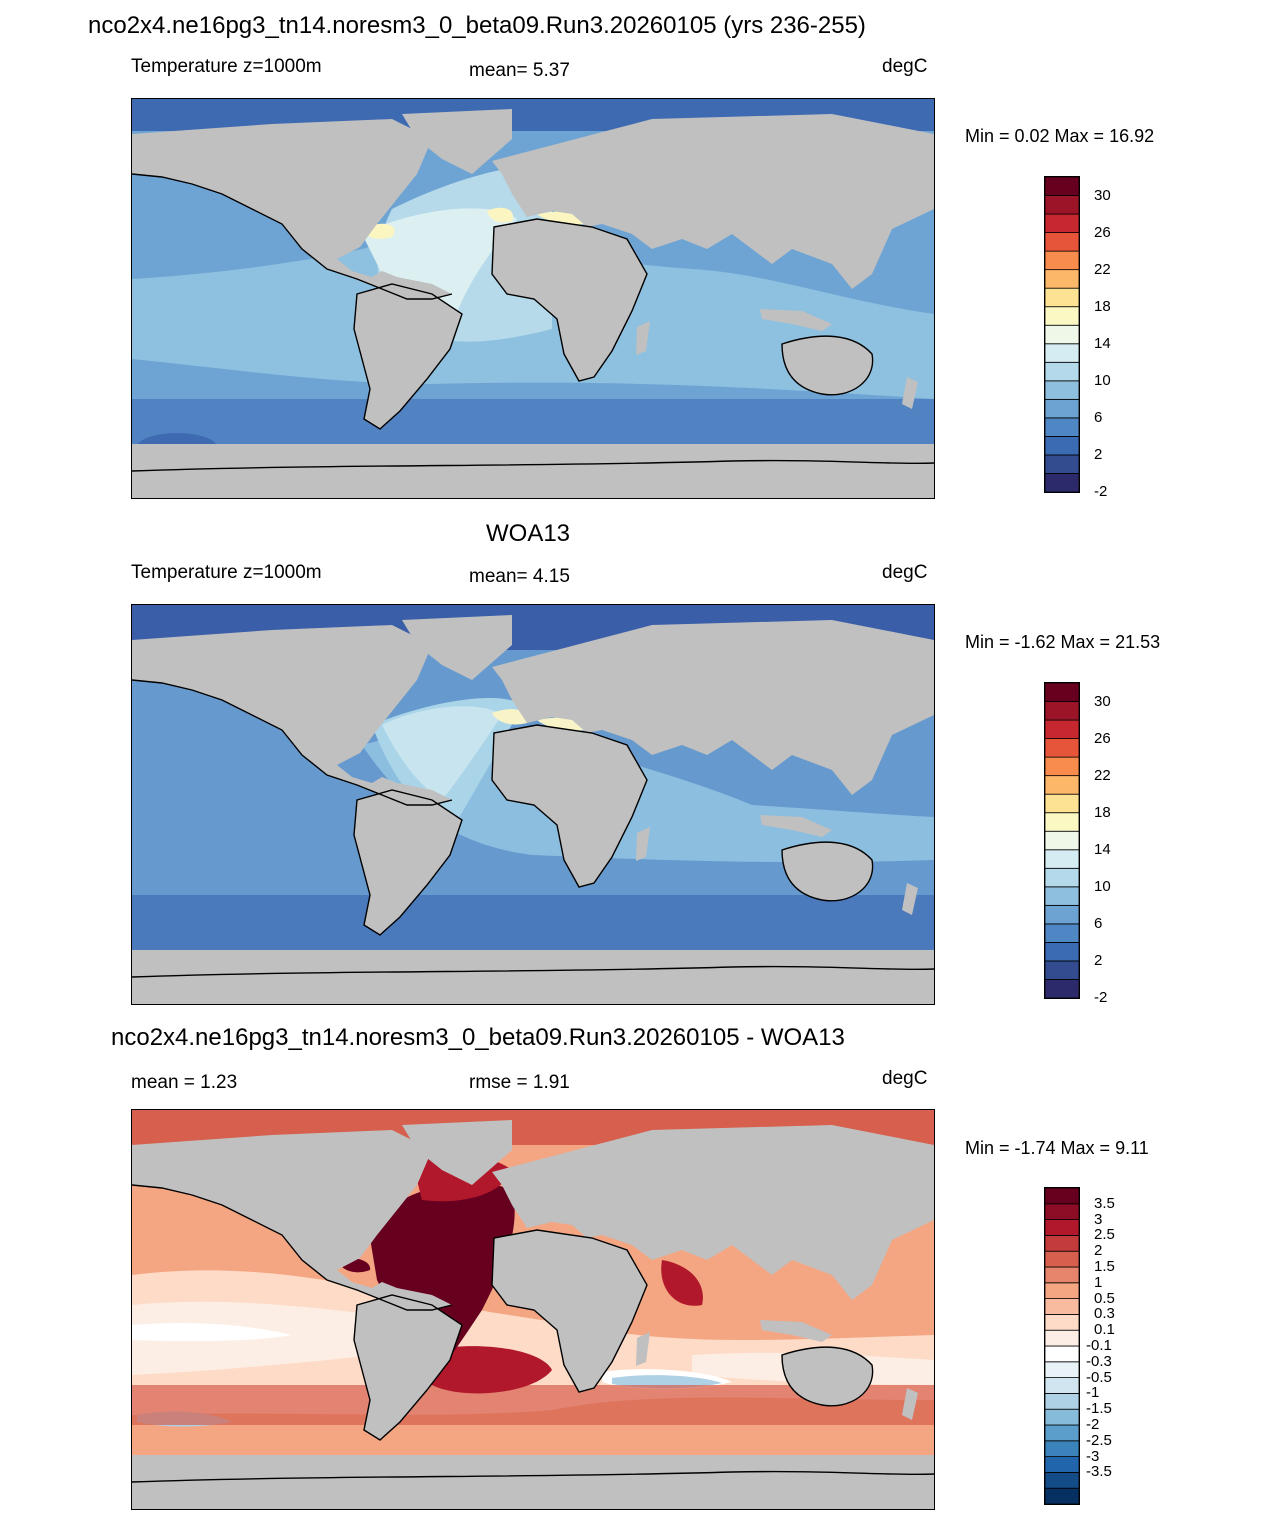 Image resolution: width=1285 pixels, height=1519 pixels. Describe the element at coordinates (905, 66) in the screenshot. I see `panel1-units: degC` at that location.